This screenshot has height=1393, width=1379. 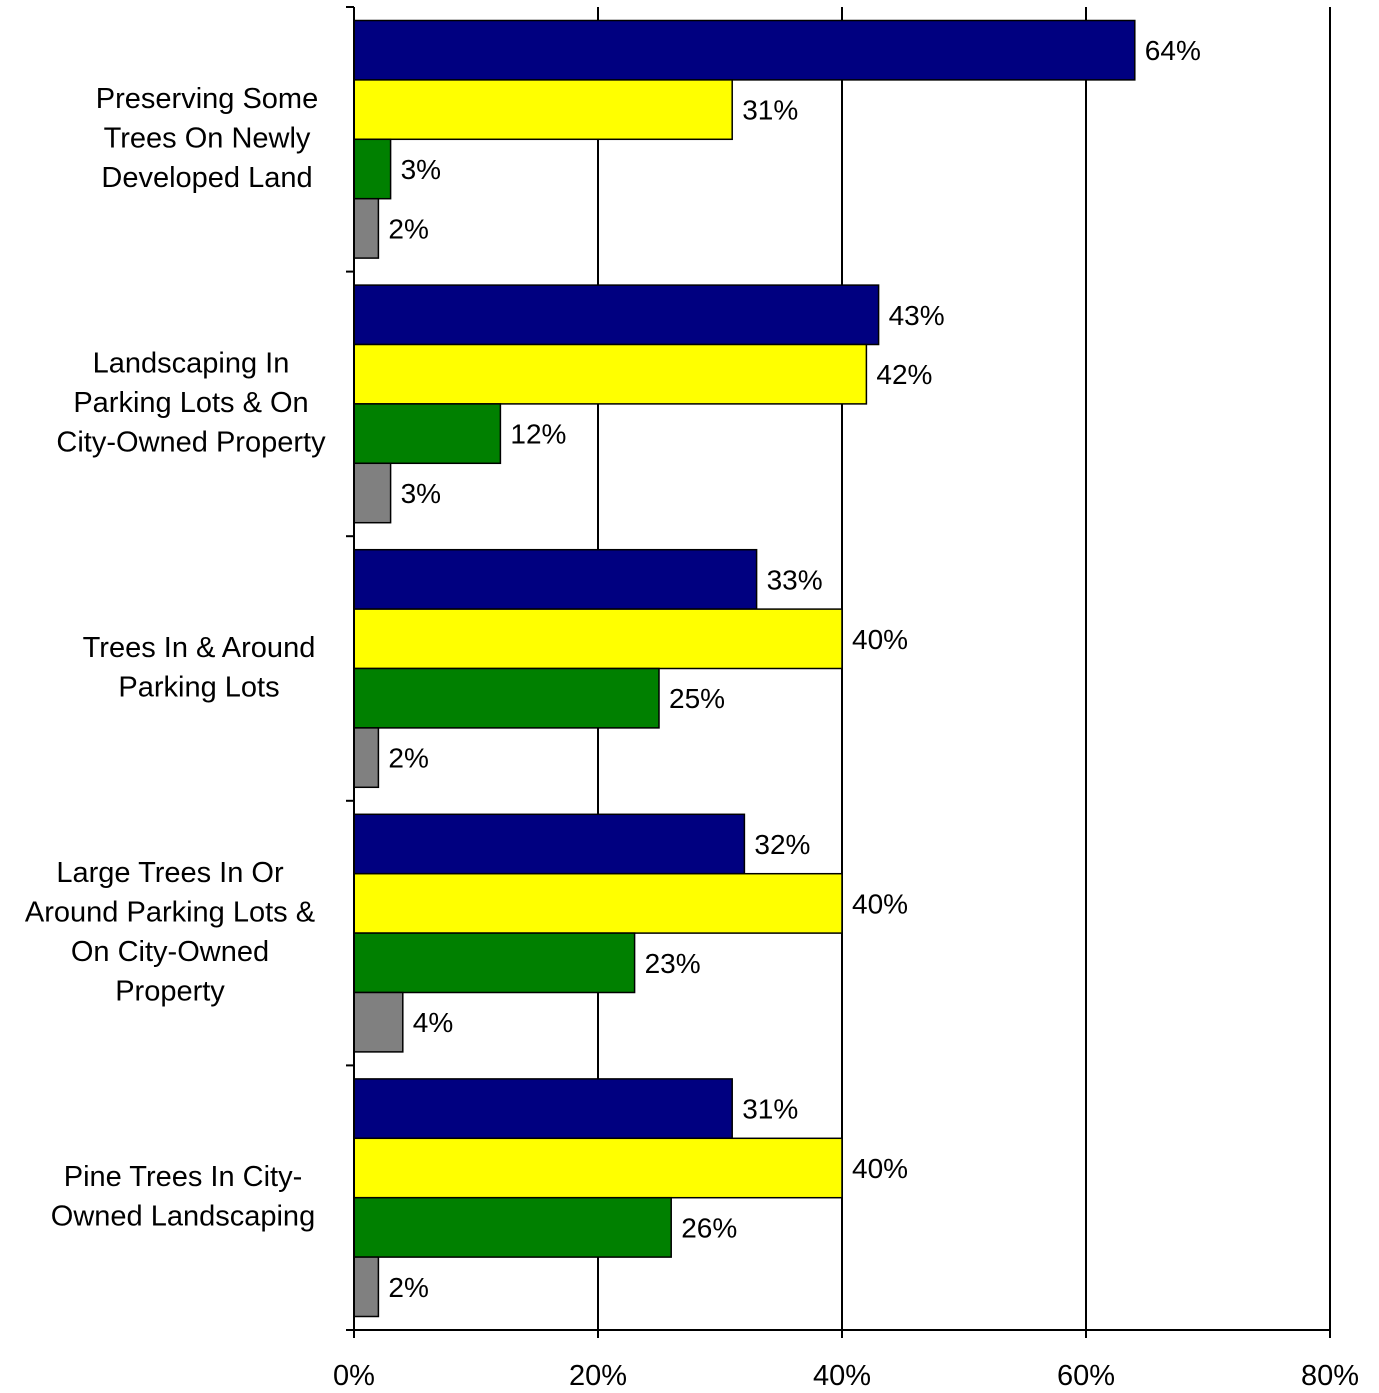 What do you see at coordinates (709, 1227) in the screenshot?
I see `data-label: 26%` at bounding box center [709, 1227].